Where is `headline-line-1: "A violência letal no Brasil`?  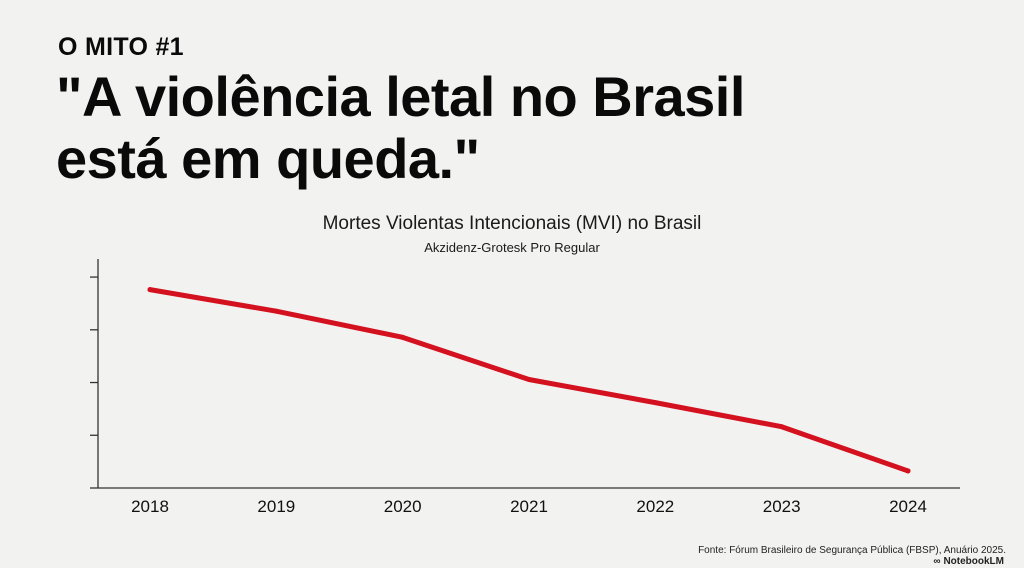 headline-line-1: "A violência letal no Brasil is located at coordinates (400, 96).